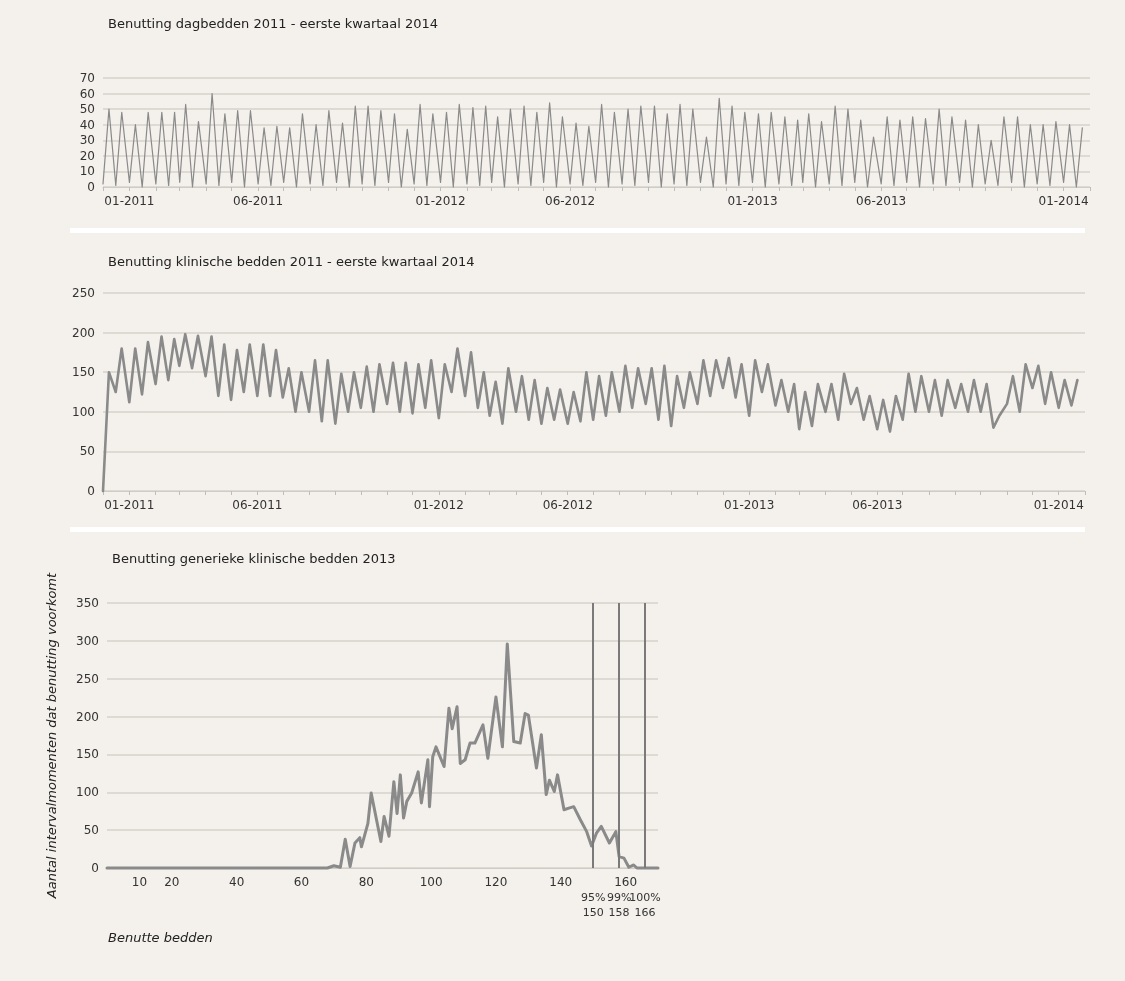 The height and width of the screenshot is (981, 1125). I want to click on y-tick-label: 300, so click(87, 640).